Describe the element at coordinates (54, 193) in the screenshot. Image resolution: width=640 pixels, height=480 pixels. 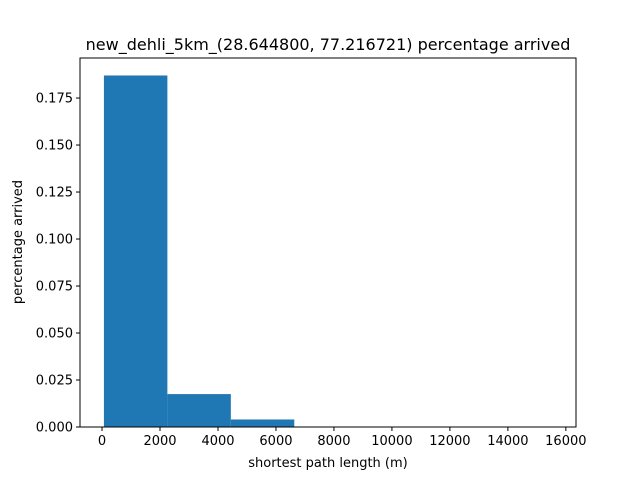
I see `y-tick-label: 0.125` at that location.